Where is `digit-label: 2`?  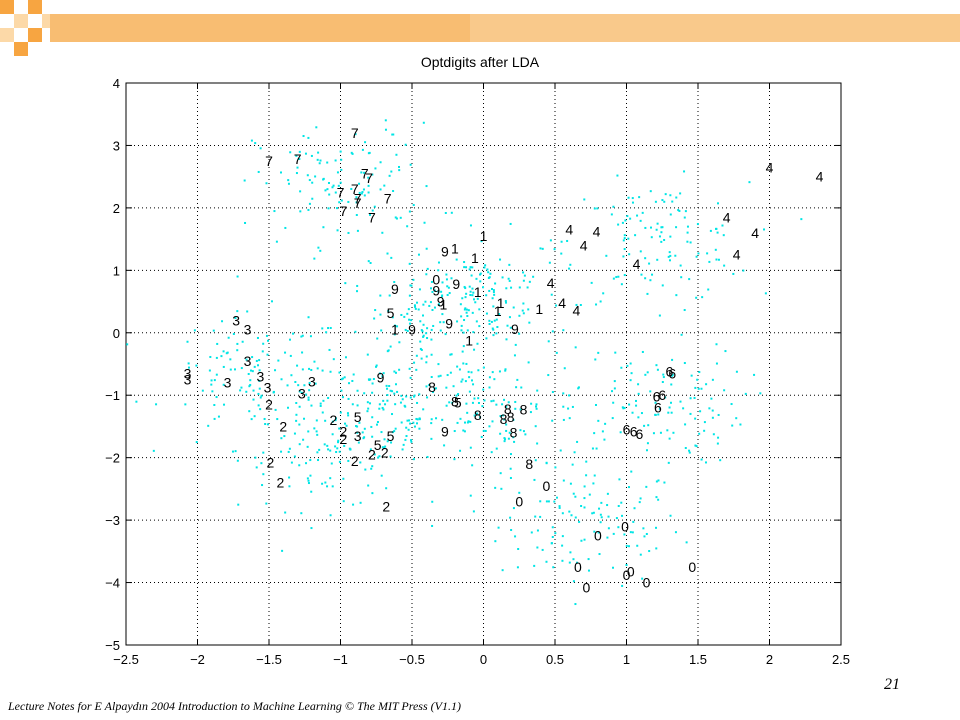 digit-label: 2 is located at coordinates (372, 455).